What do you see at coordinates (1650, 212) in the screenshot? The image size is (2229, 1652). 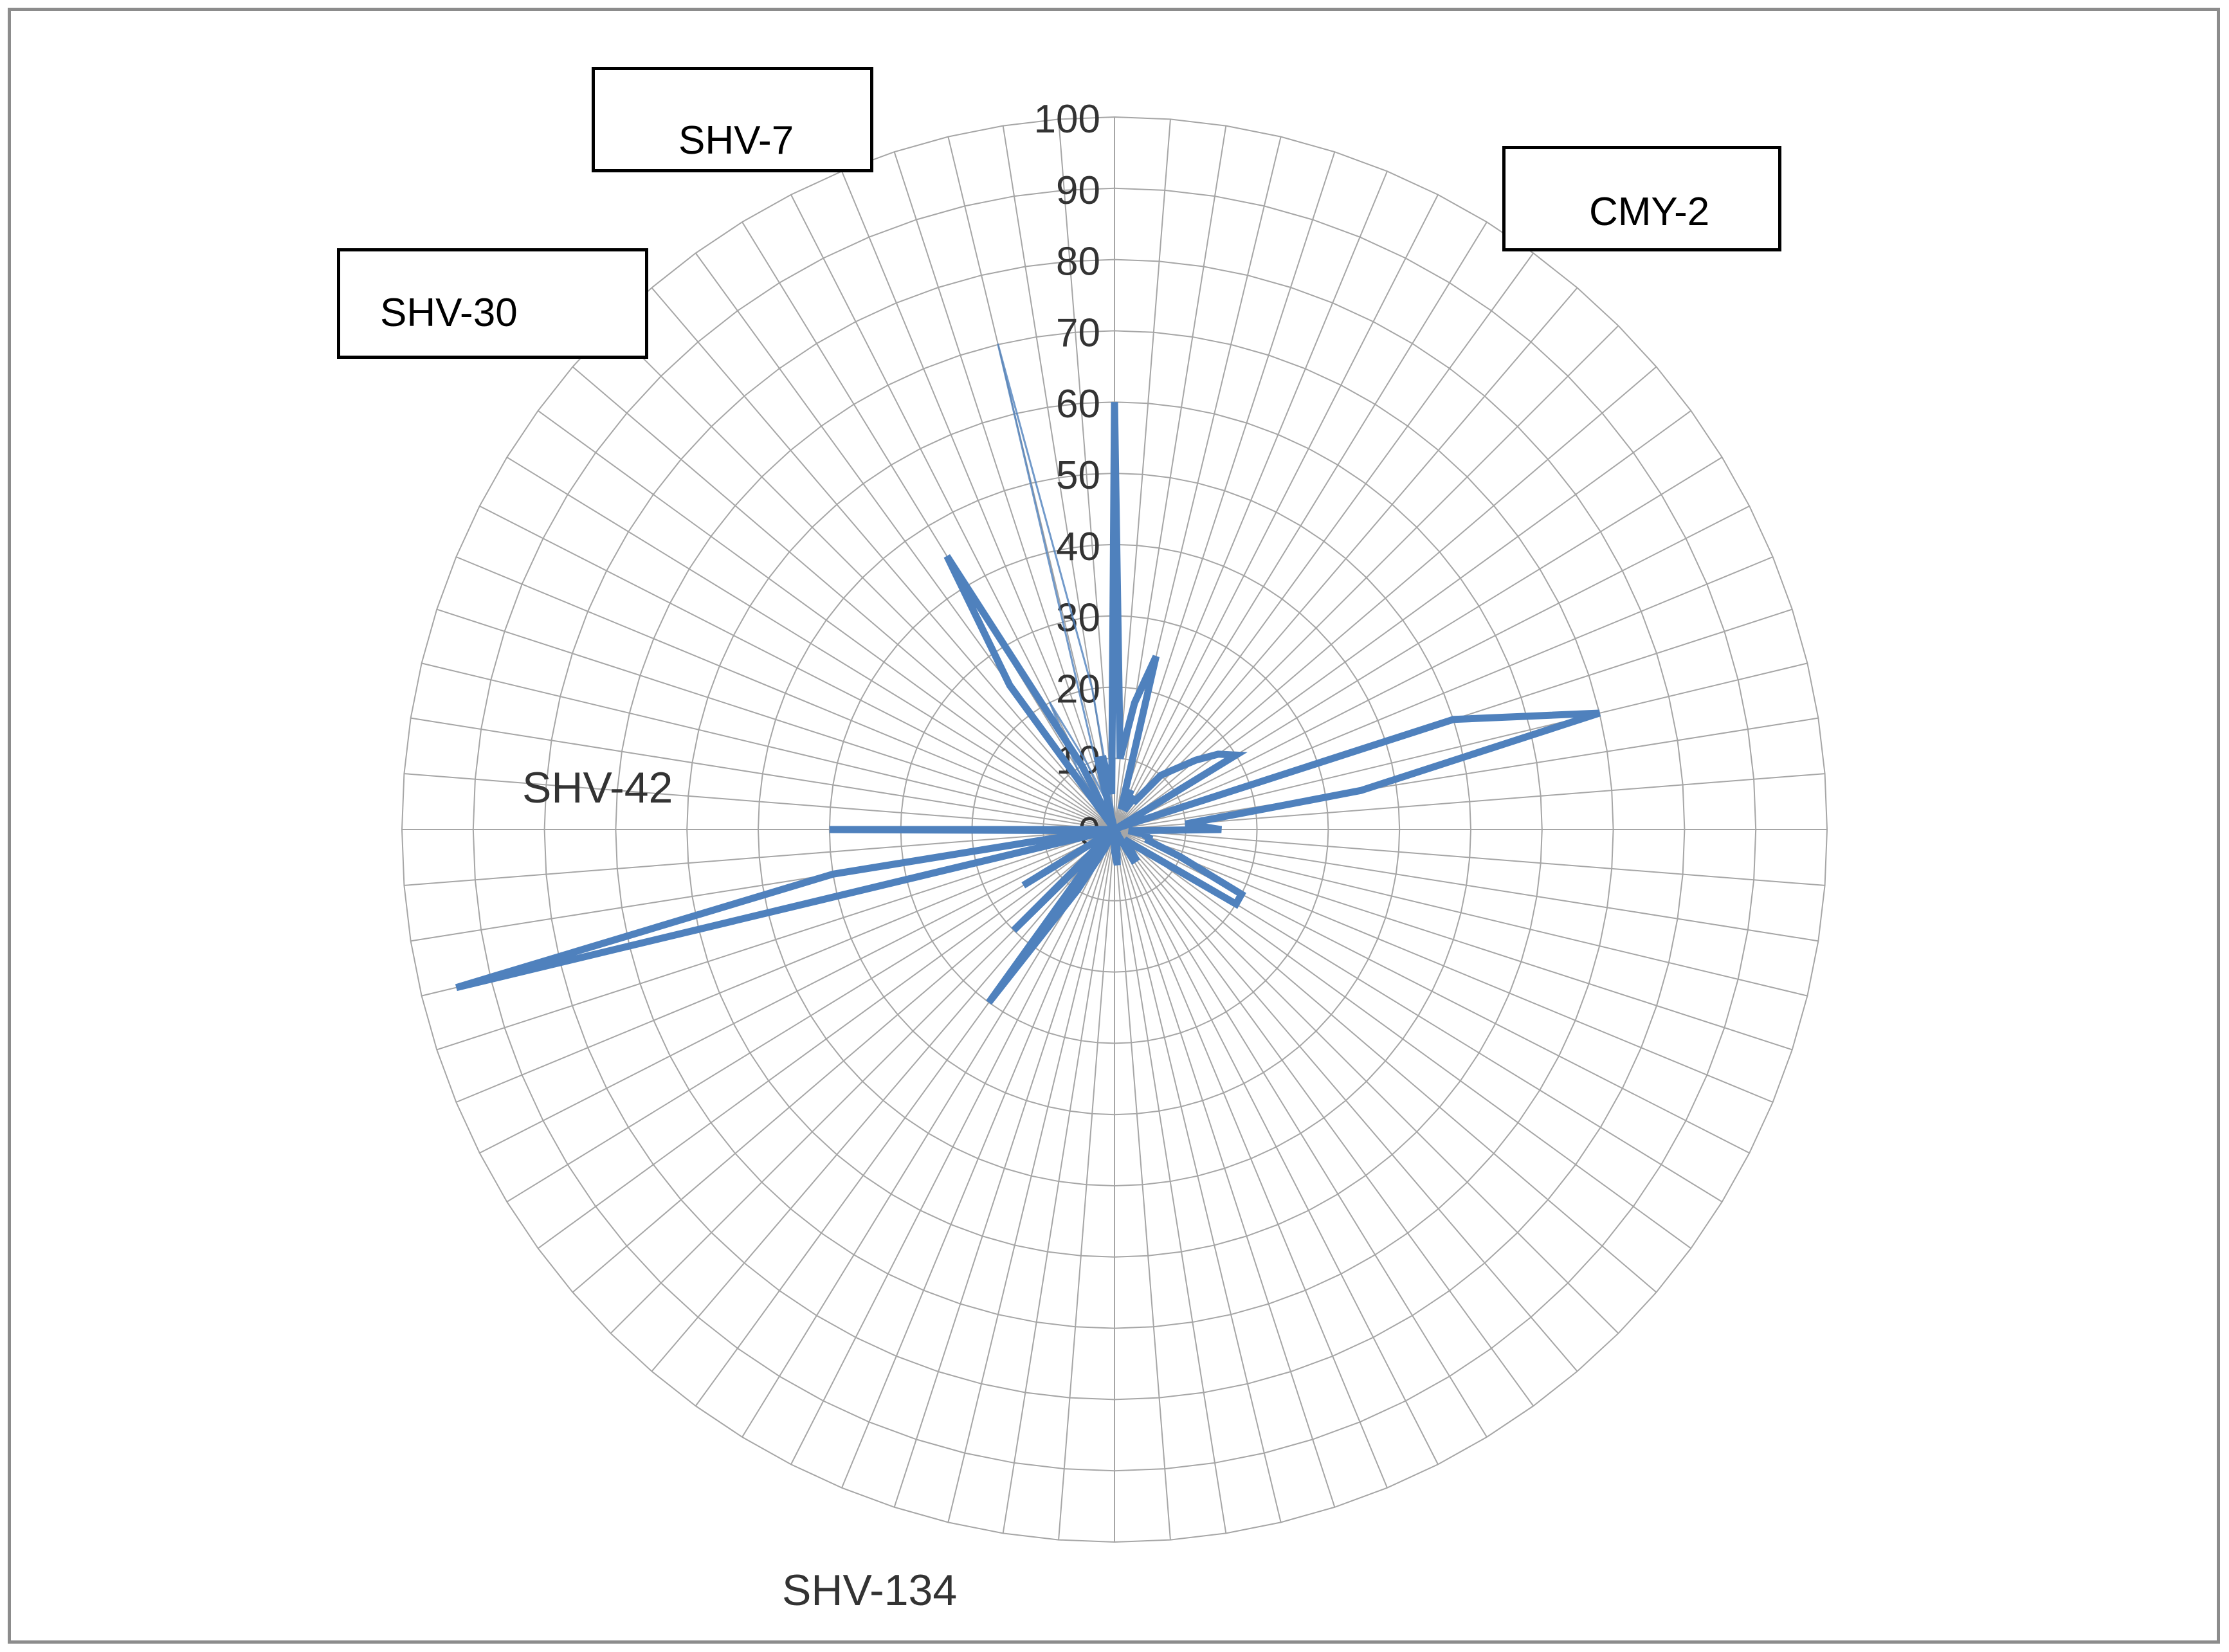 I see `callout-cmy2-label: CMY-2` at bounding box center [1650, 212].